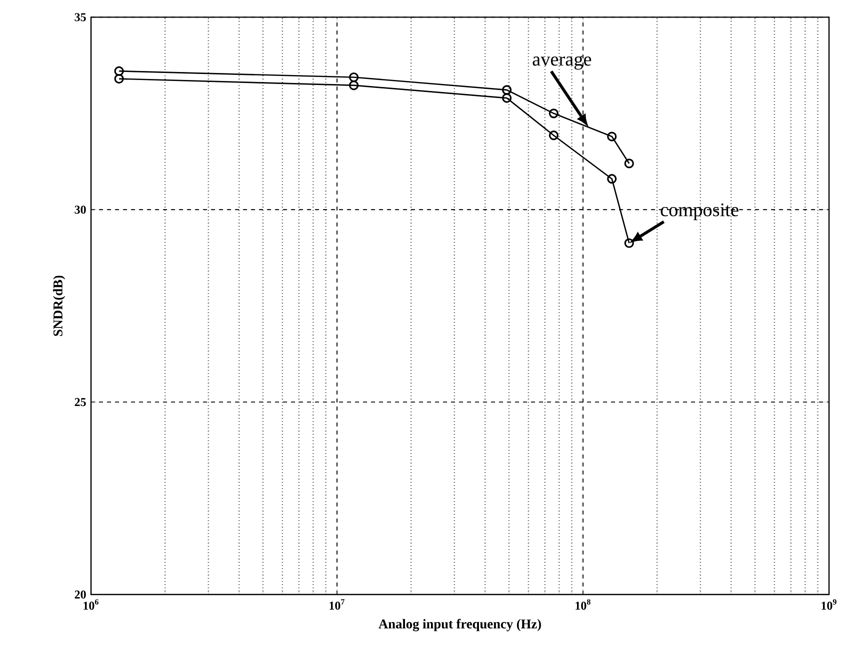 The width and height of the screenshot is (850, 654). I want to click on y-tick-label: 20, so click(80, 594).